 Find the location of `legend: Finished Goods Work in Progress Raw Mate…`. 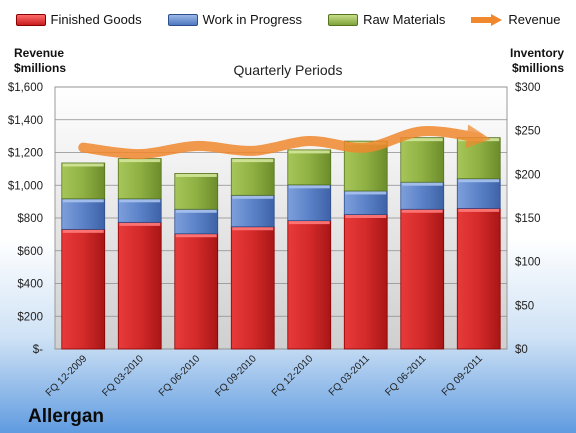

legend: Finished Goods Work in Progress Raw Mate… is located at coordinates (288, 19).